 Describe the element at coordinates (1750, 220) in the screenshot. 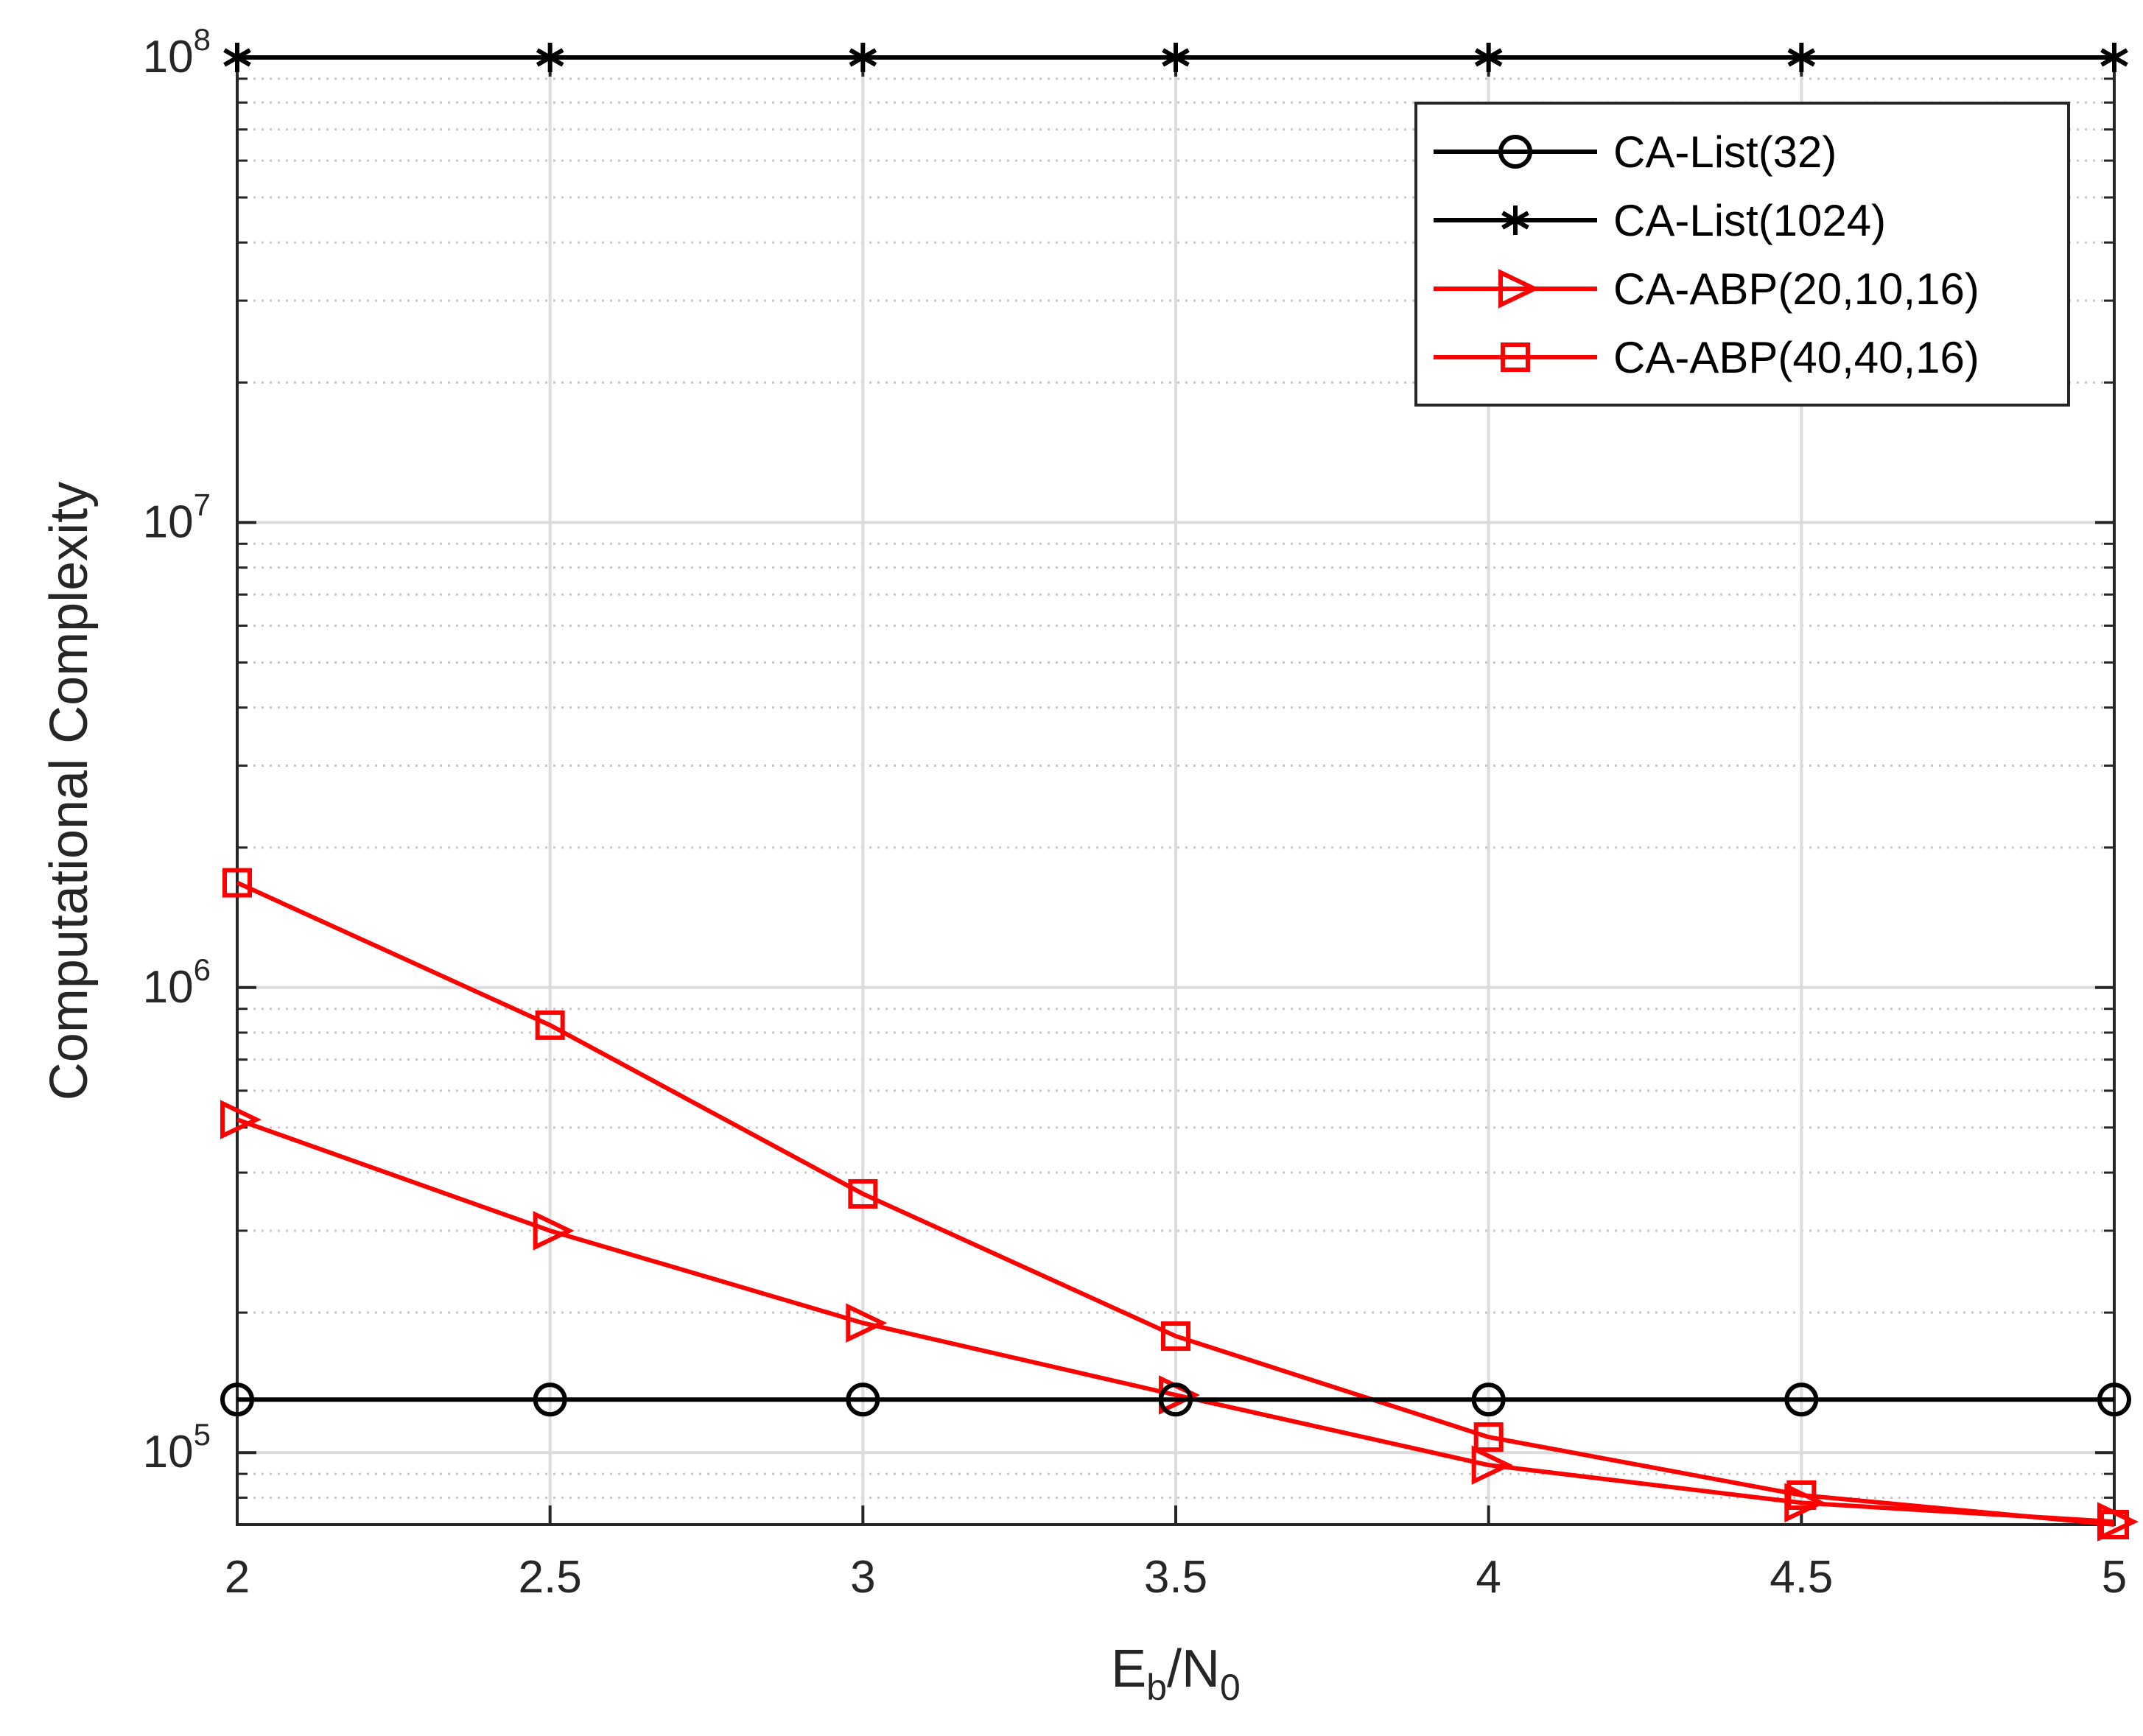

I see `legend-label: CA-List(1024)` at that location.